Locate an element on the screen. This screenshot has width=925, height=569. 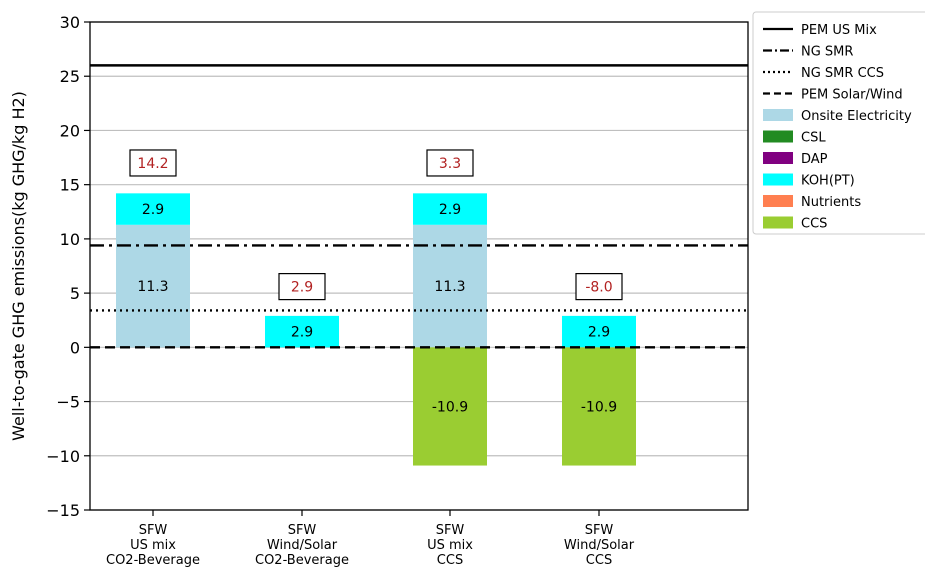
y-tick-label: −15 is located at coordinates (63, 510).